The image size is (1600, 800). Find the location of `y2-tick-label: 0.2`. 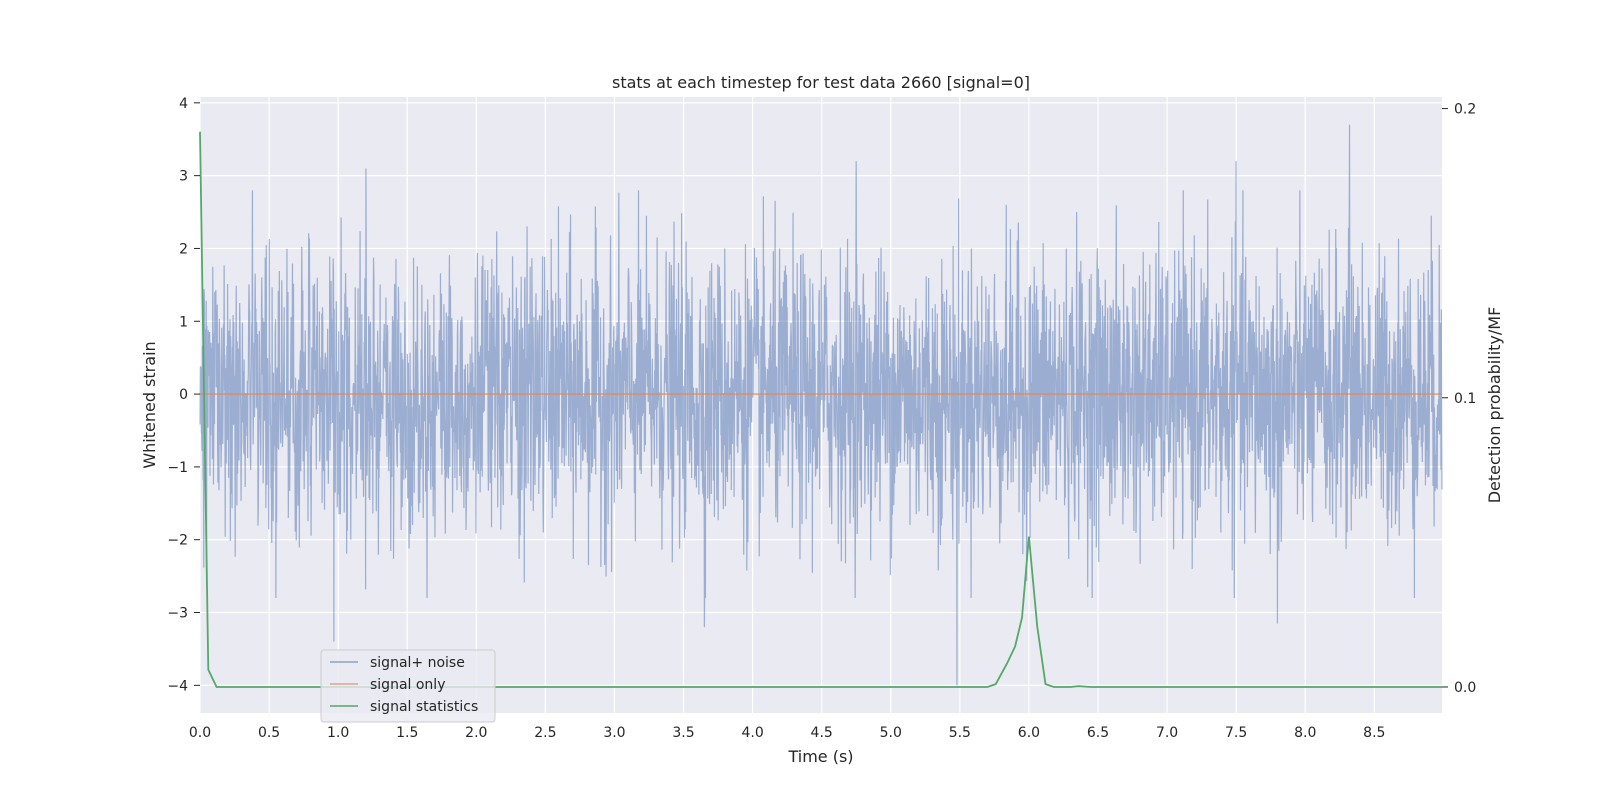

y2-tick-label: 0.2 is located at coordinates (1465, 110).